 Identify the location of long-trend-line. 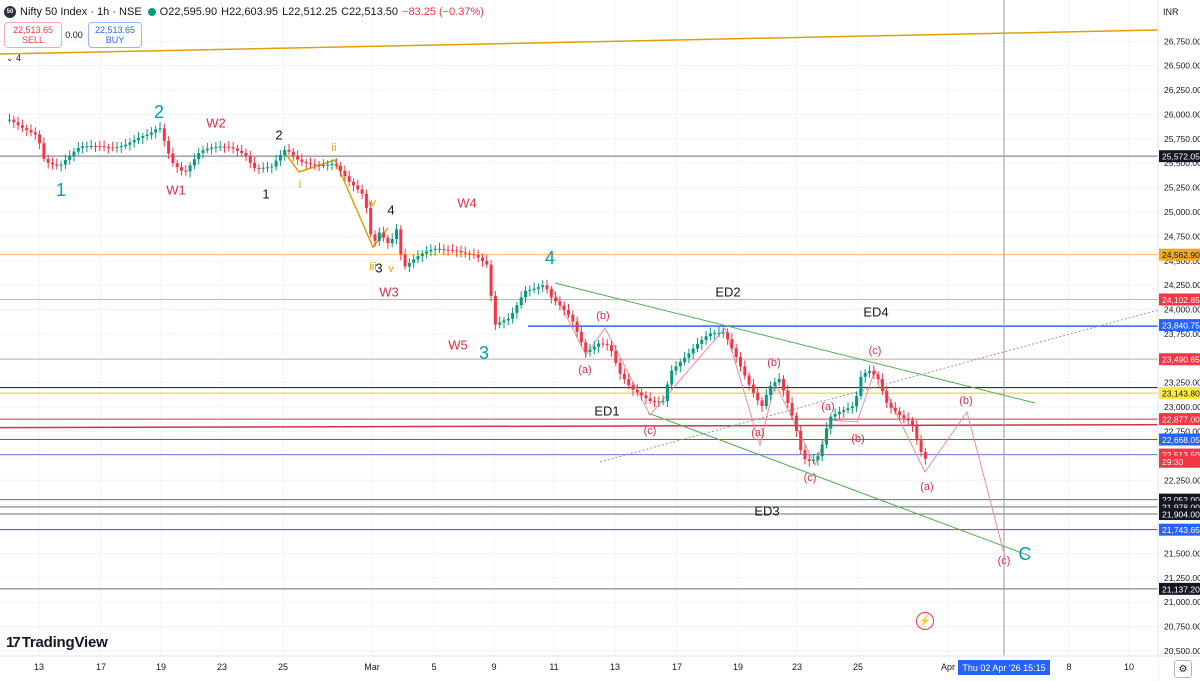
(579, 42).